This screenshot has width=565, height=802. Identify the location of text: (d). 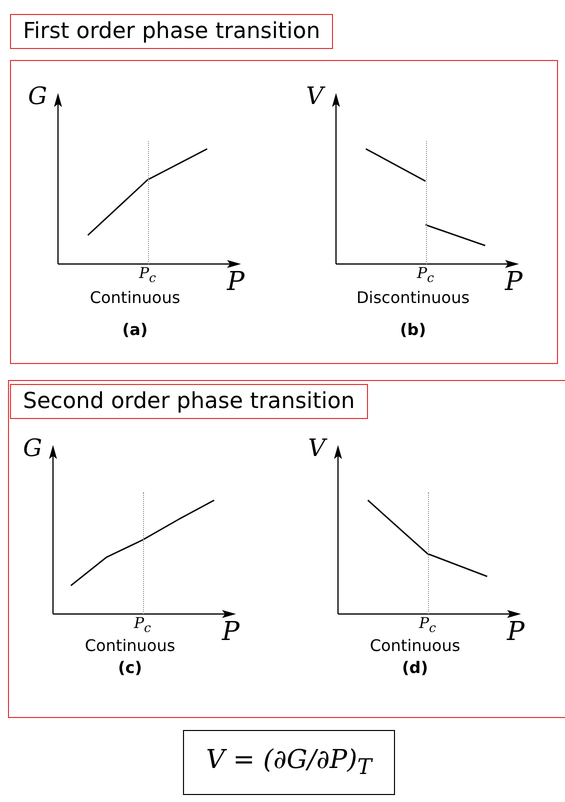
(415, 667).